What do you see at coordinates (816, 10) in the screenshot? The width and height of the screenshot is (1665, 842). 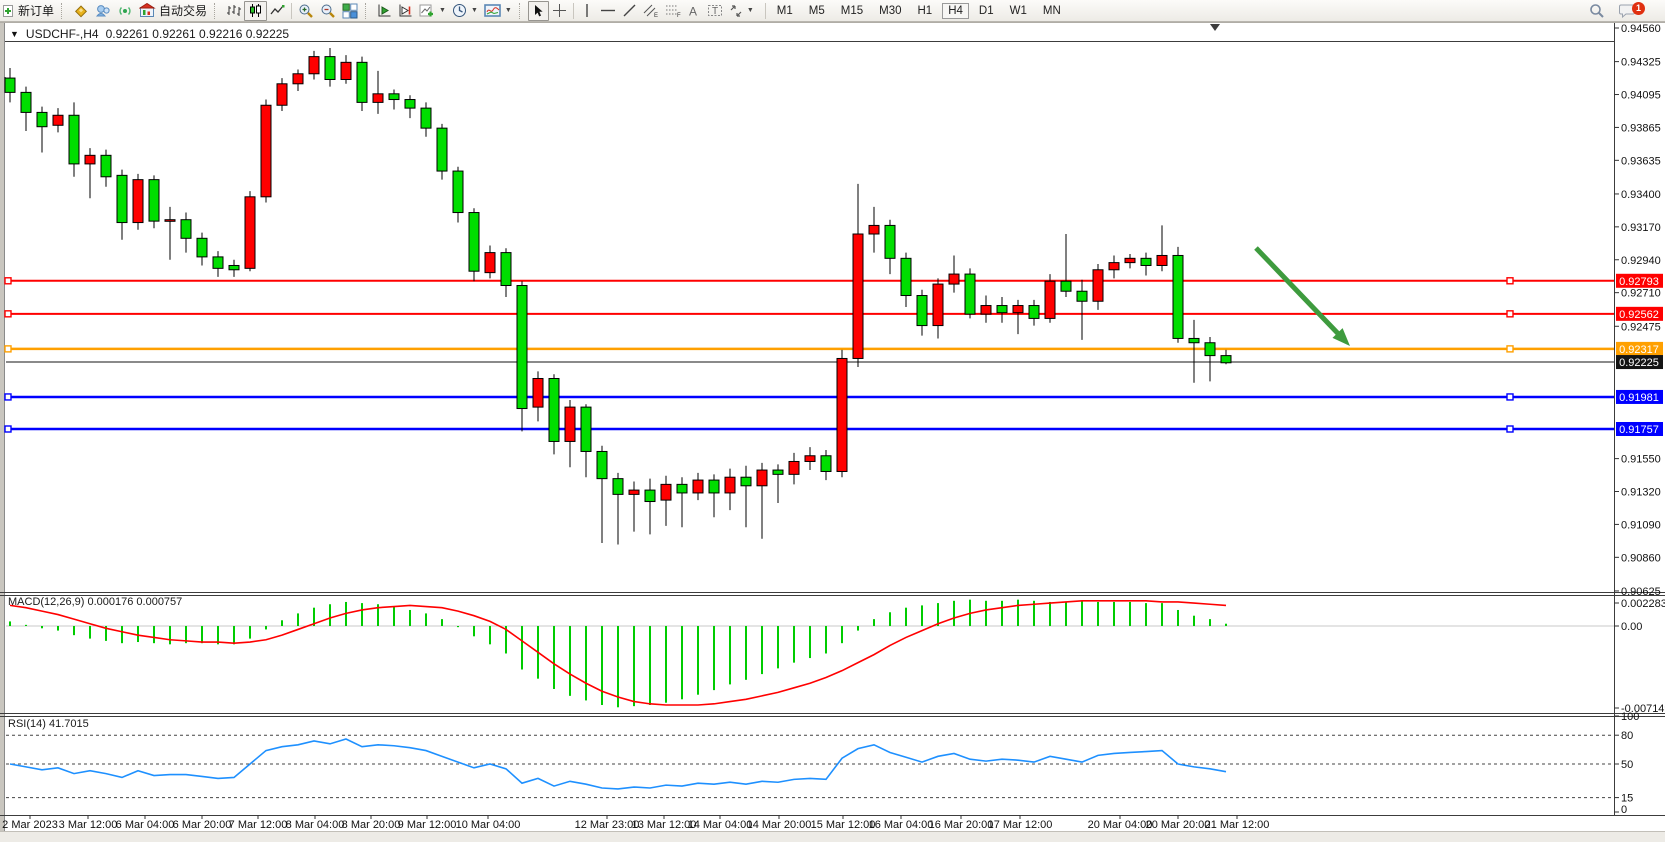 I see `tab-m5: M5` at bounding box center [816, 10].